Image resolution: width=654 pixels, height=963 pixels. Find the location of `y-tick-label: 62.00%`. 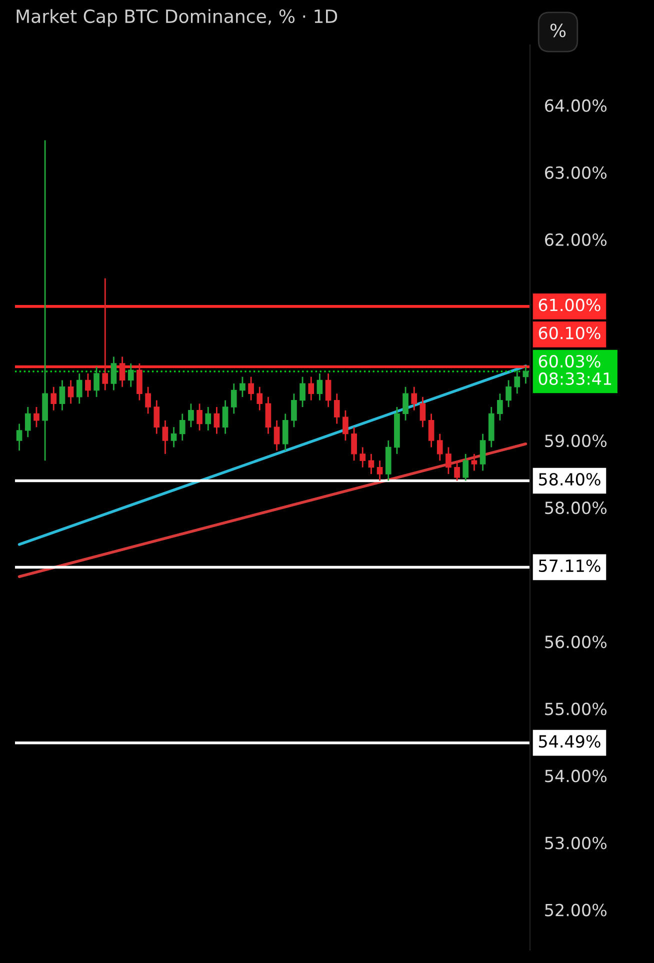

y-tick-label: 62.00% is located at coordinates (576, 239).